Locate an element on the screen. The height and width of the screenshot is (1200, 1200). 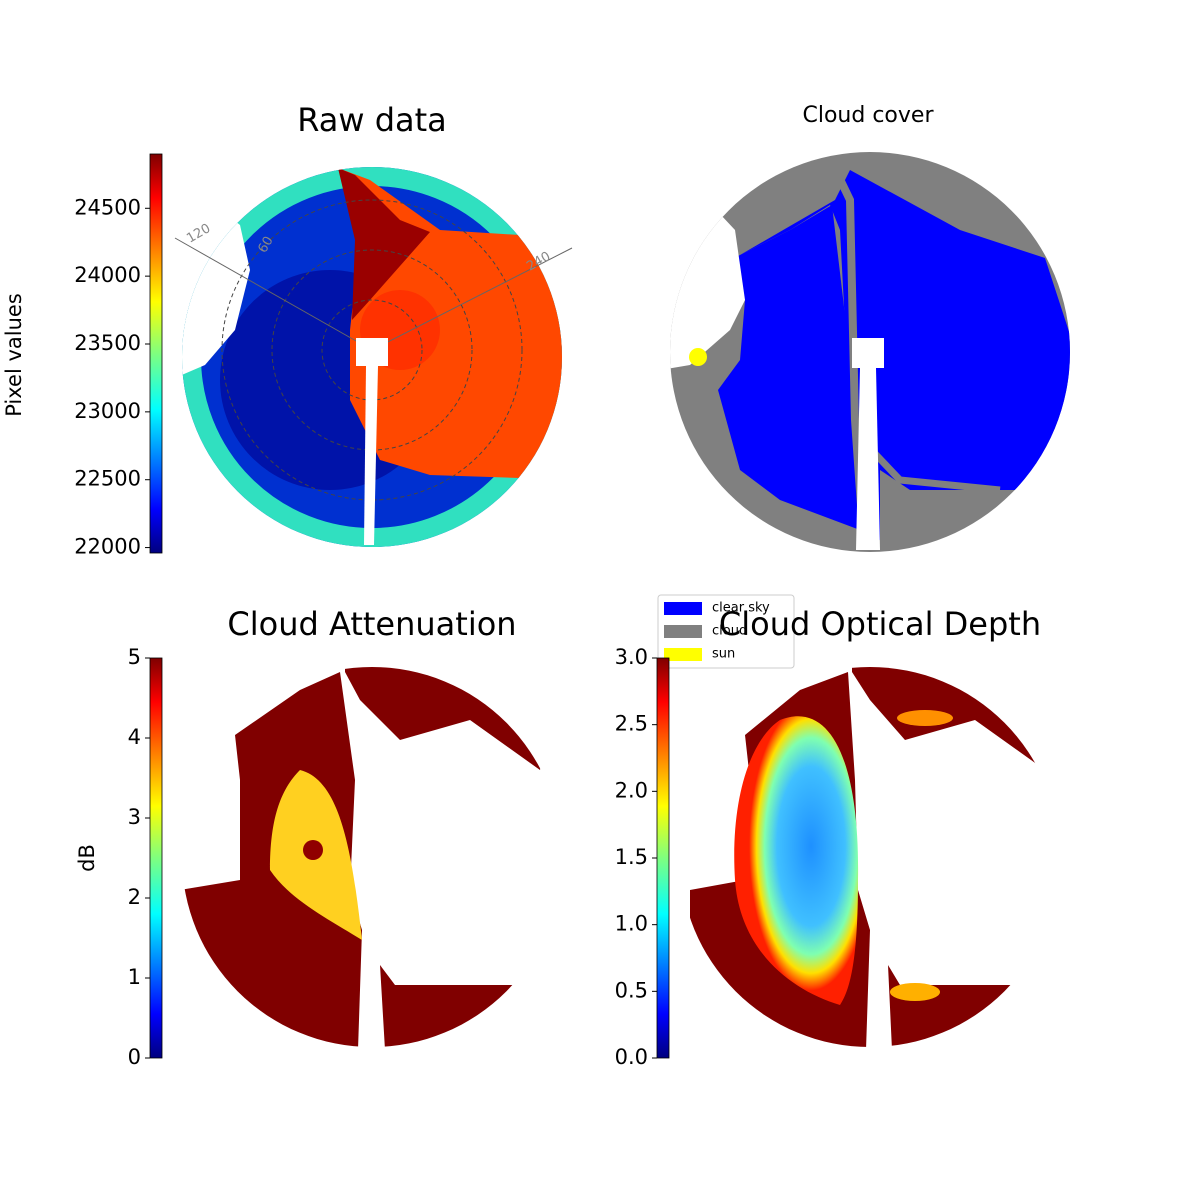
y-tick-label: 1.5 is located at coordinates (631, 857).